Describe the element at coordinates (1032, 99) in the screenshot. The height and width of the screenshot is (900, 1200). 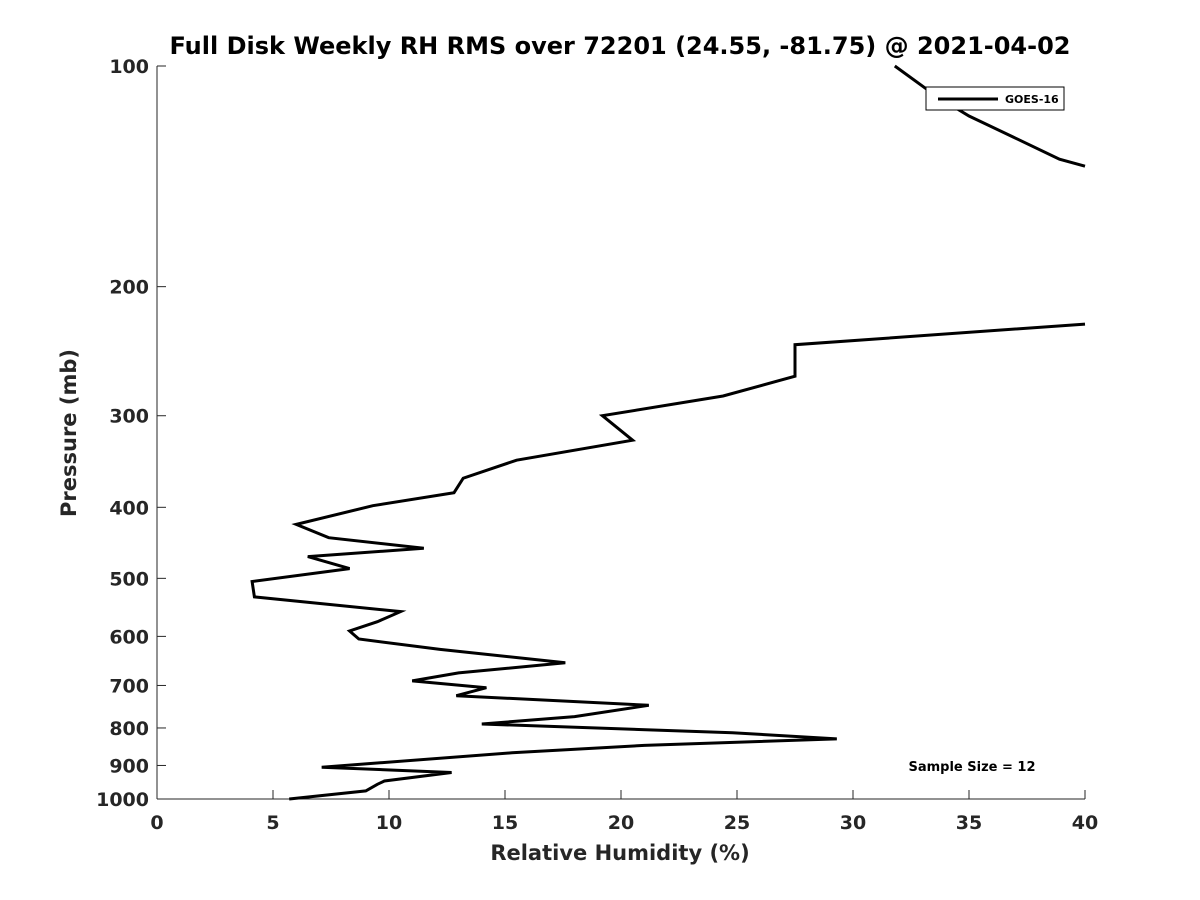
I see `legend-label-goes-16: GOES-16` at that location.